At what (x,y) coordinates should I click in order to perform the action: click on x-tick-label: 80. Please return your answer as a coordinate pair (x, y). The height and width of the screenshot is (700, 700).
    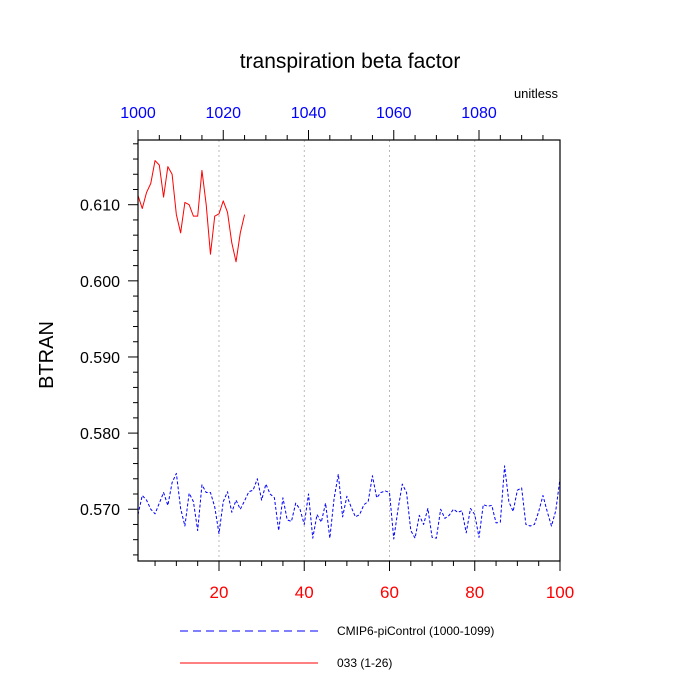
    Looking at the image, I should click on (474, 592).